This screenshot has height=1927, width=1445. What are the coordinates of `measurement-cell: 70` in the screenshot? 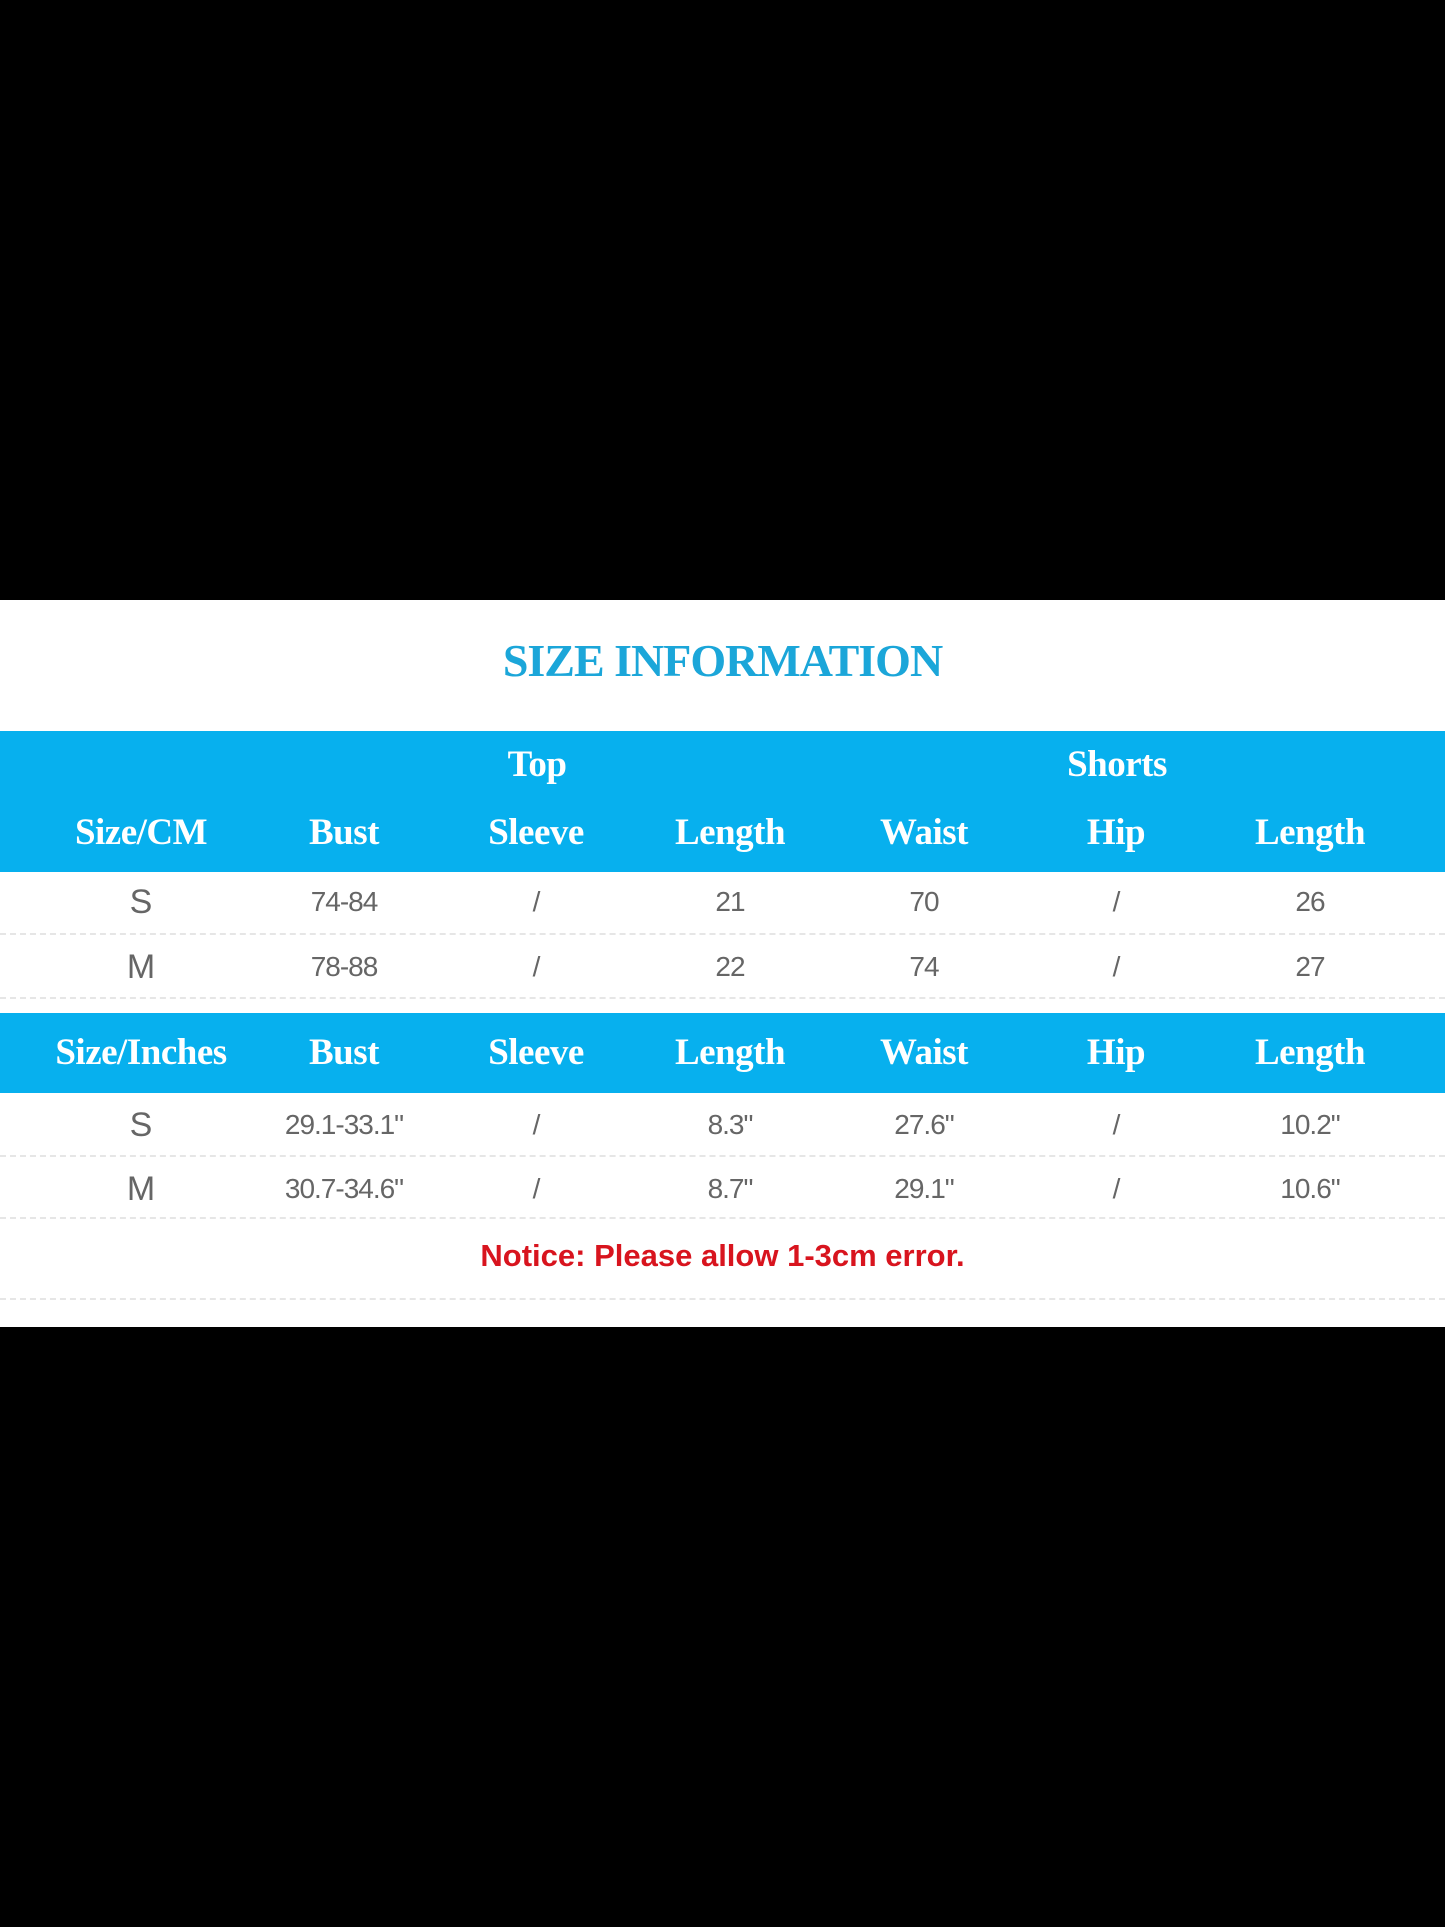 It's located at (924, 901).